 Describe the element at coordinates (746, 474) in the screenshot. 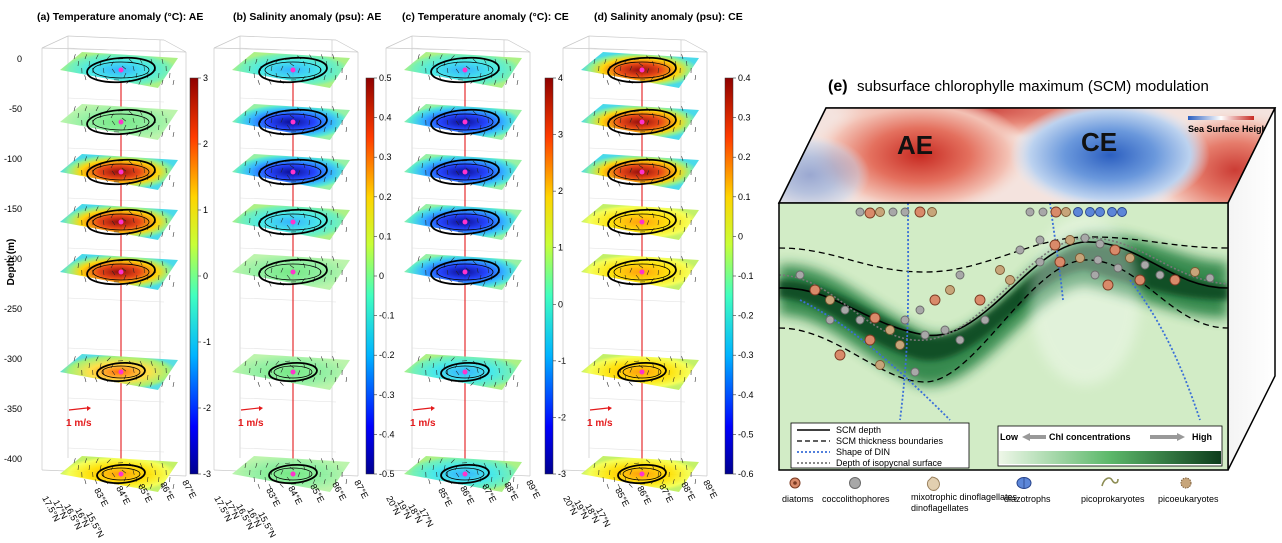

I see `colorbar-tick: -0.6` at that location.